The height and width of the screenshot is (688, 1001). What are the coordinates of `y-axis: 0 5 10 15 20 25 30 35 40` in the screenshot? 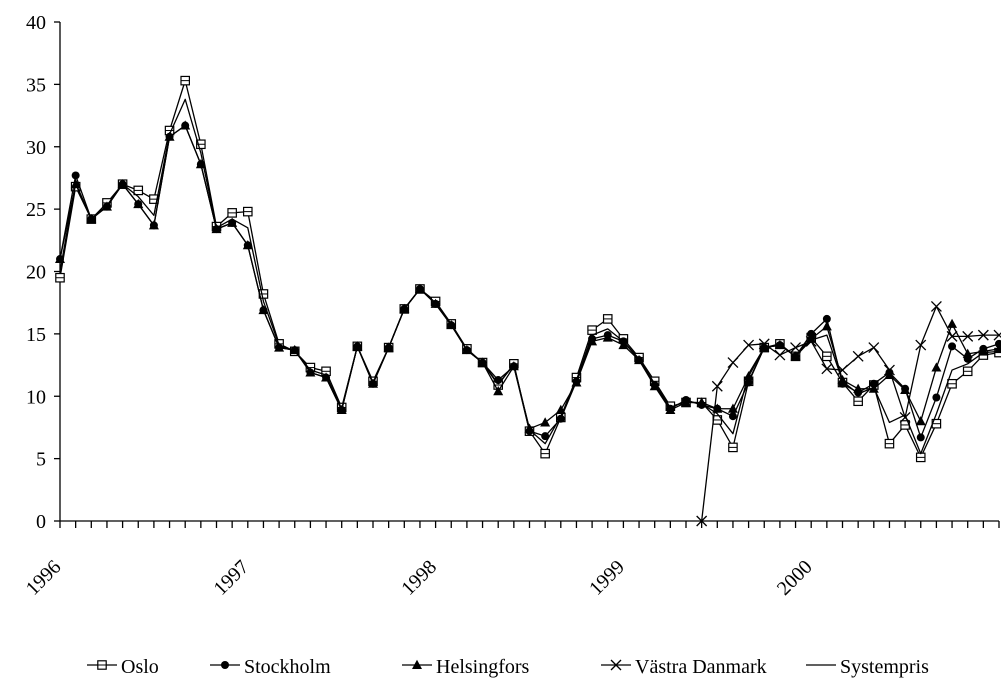 It's located at (43, 272).